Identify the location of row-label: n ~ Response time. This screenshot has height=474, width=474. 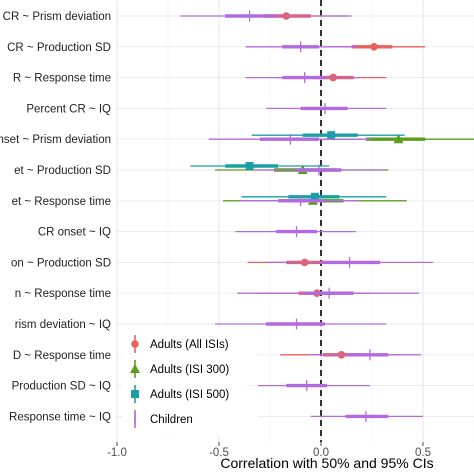
(63, 294).